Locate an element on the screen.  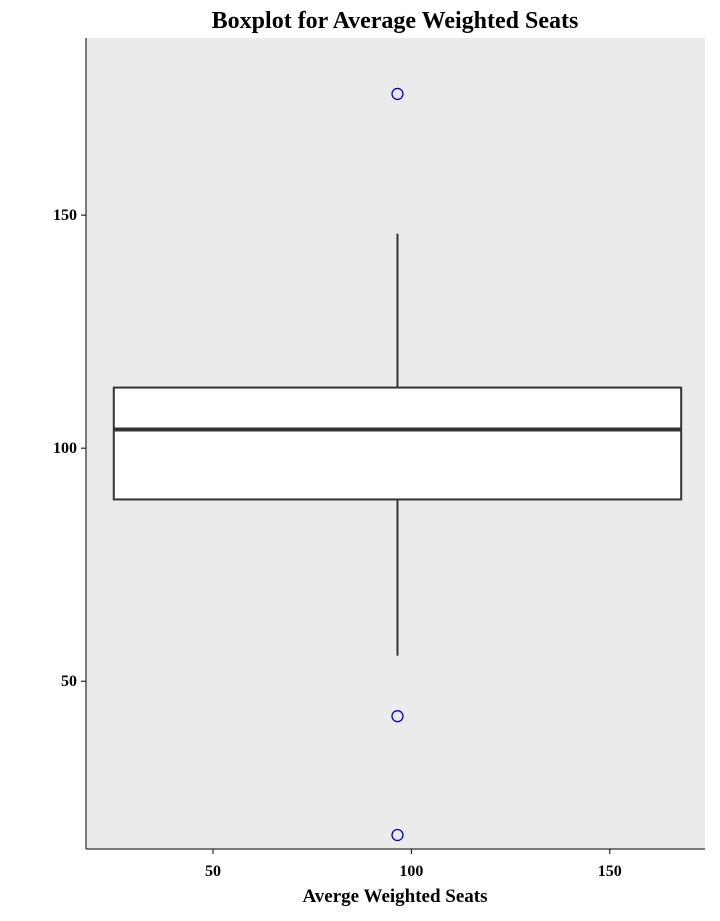
y-tick-label: 50 is located at coordinates (69, 681).